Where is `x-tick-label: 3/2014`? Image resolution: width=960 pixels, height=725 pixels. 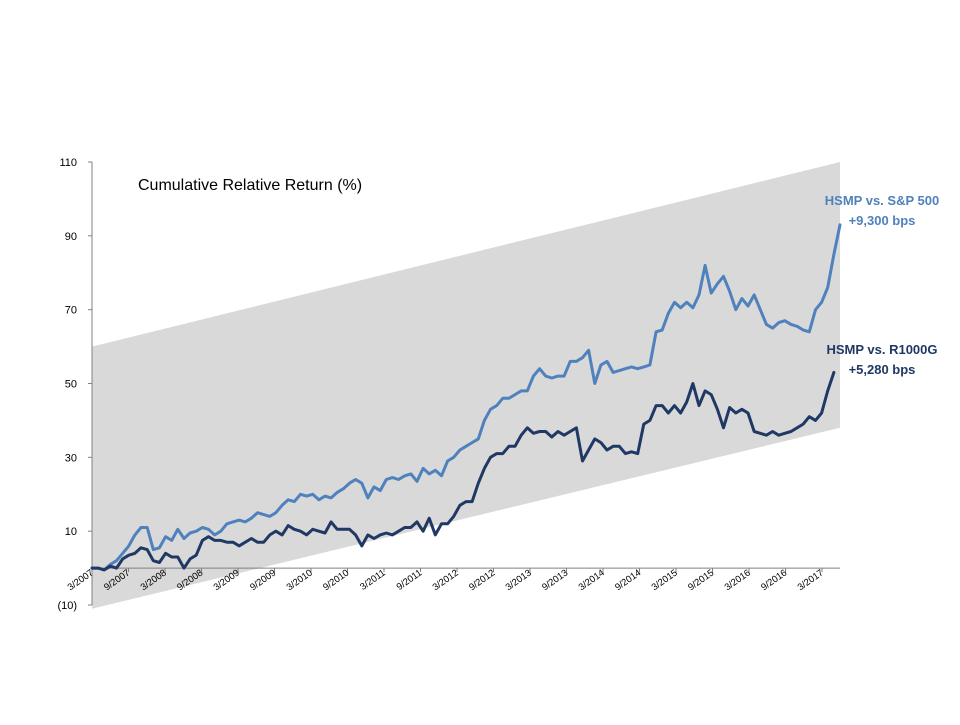
x-tick-label: 3/2014 is located at coordinates (592, 581).